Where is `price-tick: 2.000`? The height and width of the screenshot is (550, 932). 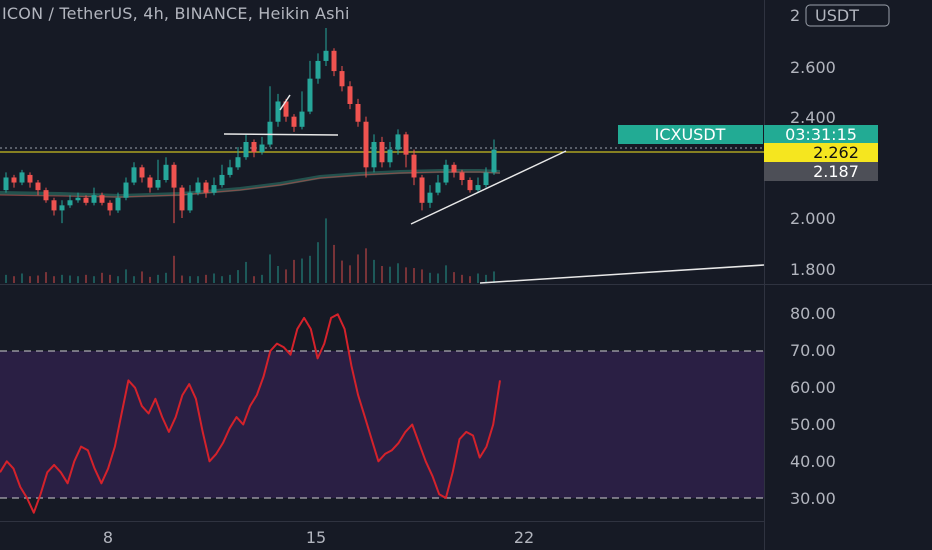
price-tick: 2.000 is located at coordinates (813, 218).